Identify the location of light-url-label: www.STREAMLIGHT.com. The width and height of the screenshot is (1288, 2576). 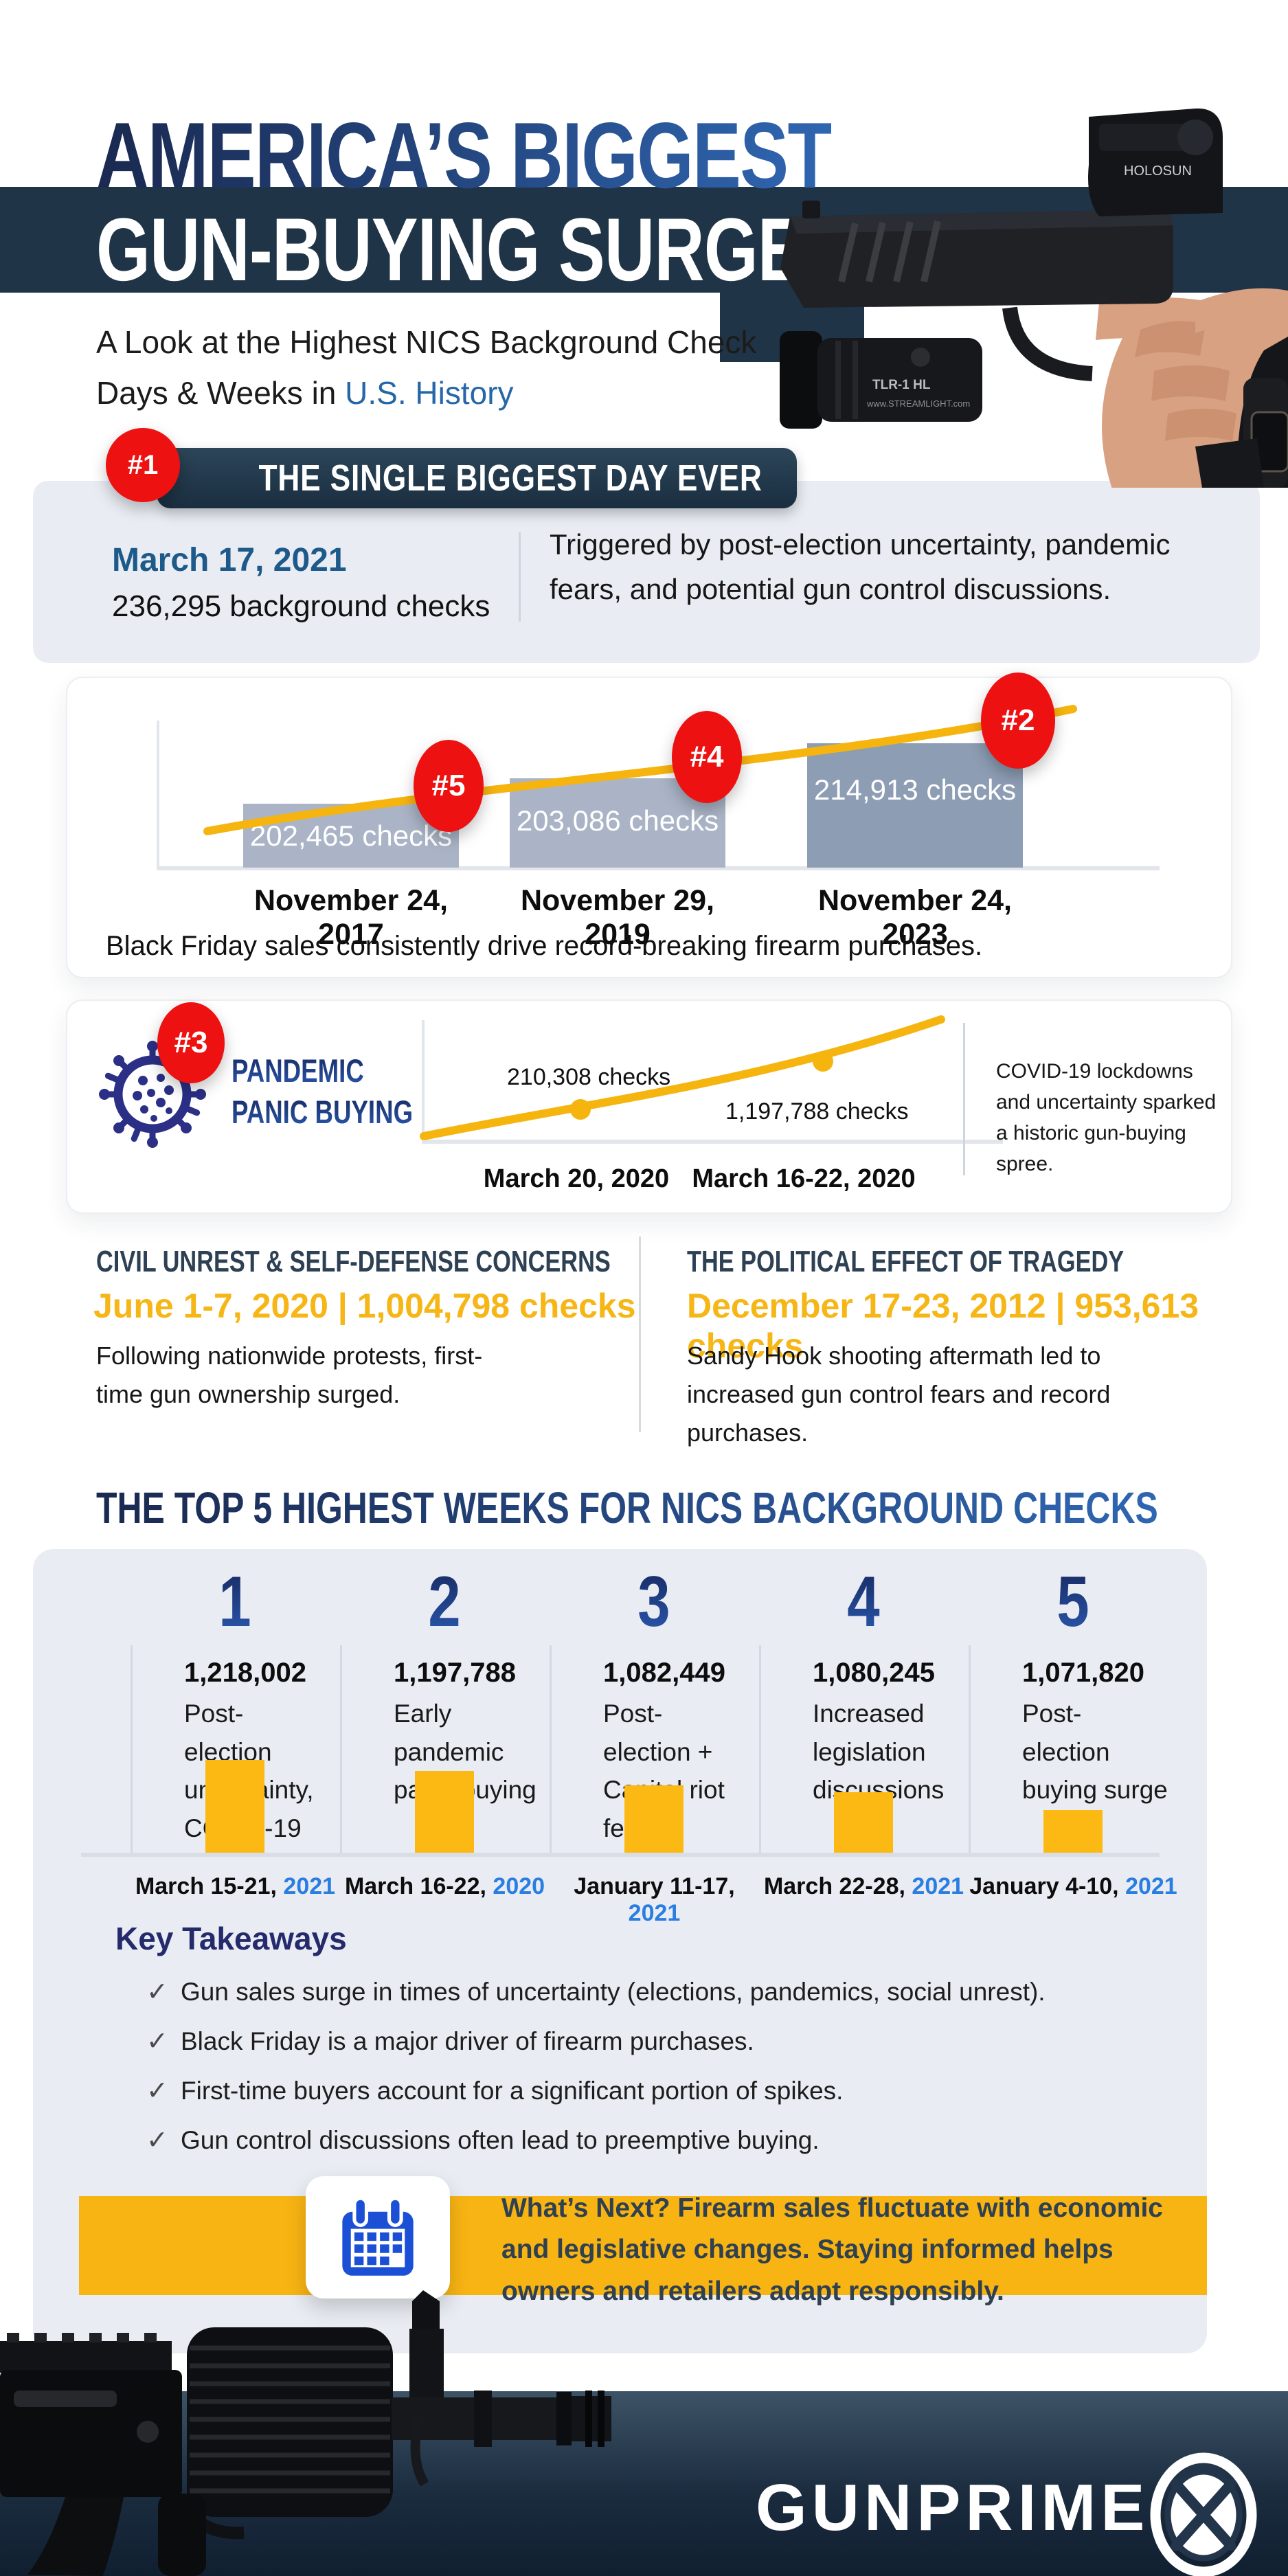
(918, 403).